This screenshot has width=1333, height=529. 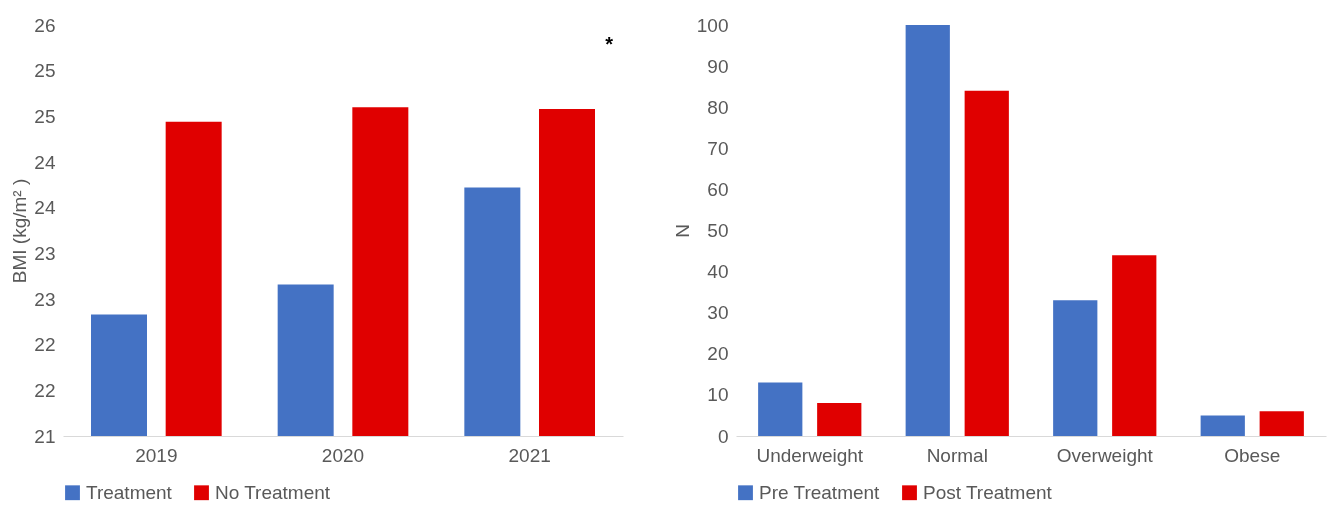 I want to click on x-tick-label: 2020, so click(x=343, y=455).